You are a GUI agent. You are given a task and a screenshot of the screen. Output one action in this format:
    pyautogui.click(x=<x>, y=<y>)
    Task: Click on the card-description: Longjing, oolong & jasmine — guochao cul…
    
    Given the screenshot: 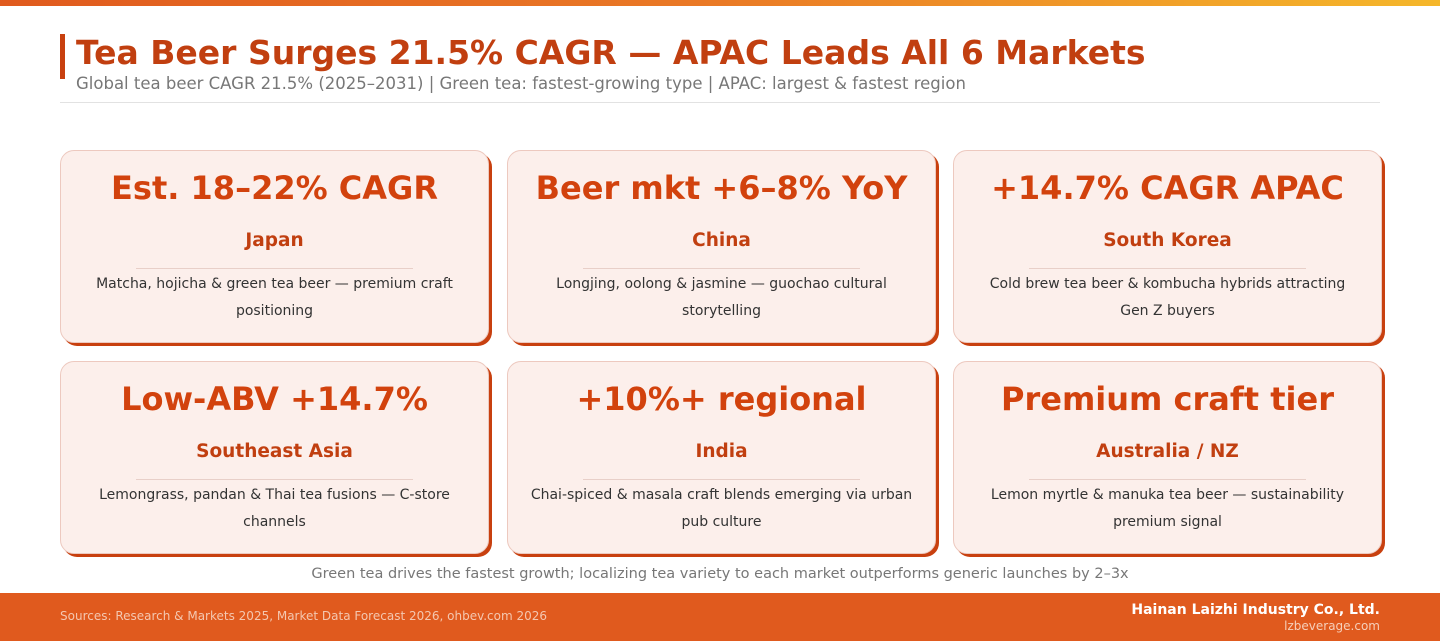 What is the action you would take?
    pyautogui.click(x=721, y=297)
    